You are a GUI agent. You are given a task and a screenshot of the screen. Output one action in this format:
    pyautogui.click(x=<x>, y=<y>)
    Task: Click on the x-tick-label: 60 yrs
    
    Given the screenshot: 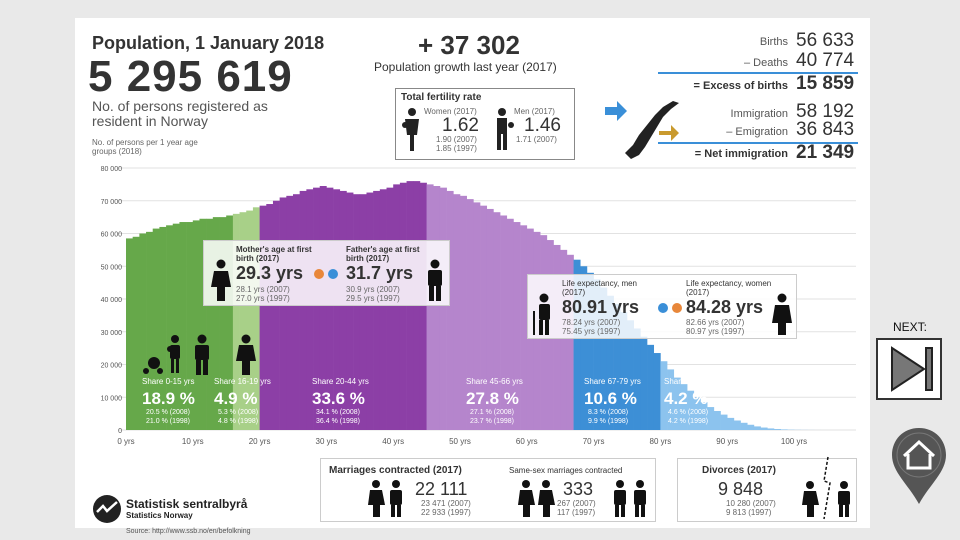 What is the action you would take?
    pyautogui.click(x=527, y=441)
    